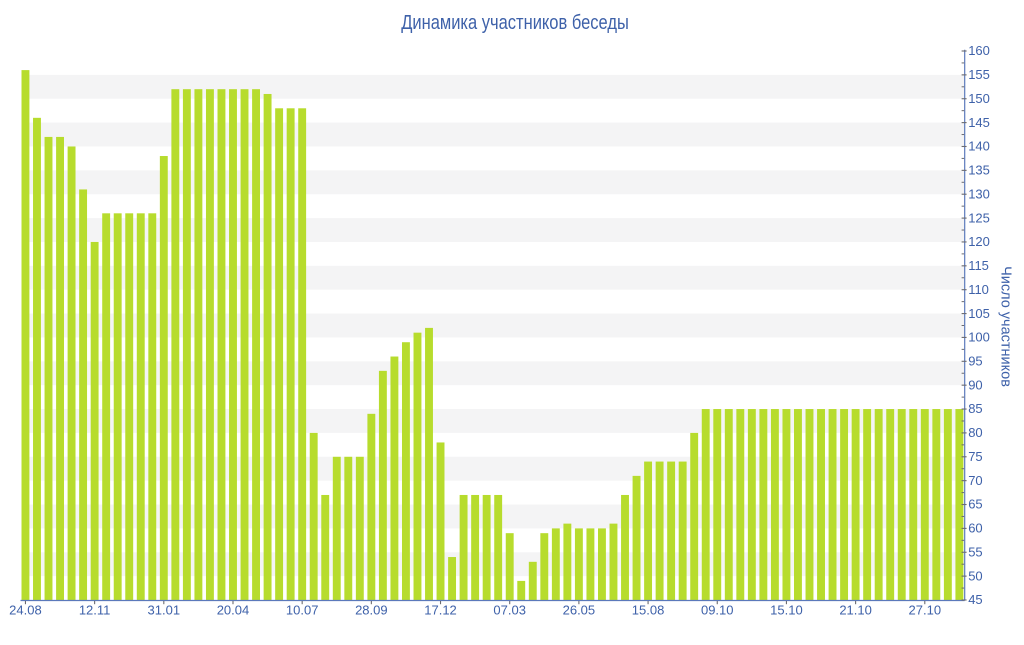 The width and height of the screenshot is (1024, 645). What do you see at coordinates (975, 599) in the screenshot?
I see `svg-text: 45` at bounding box center [975, 599].